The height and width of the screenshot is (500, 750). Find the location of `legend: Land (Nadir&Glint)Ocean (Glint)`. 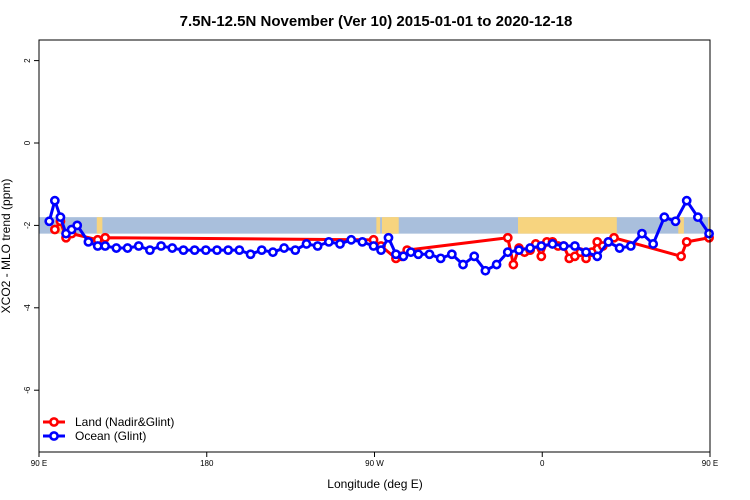

legend: Land (Nadir&Glint)Ocean (Glint) is located at coordinates (108, 429).